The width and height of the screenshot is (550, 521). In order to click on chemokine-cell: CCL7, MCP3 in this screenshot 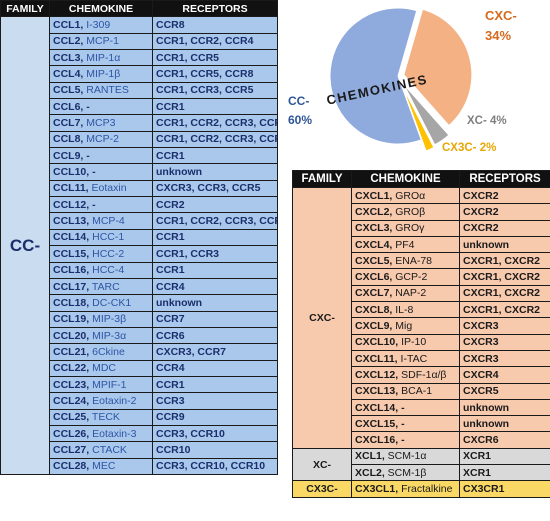, I will do `click(101, 123)`.